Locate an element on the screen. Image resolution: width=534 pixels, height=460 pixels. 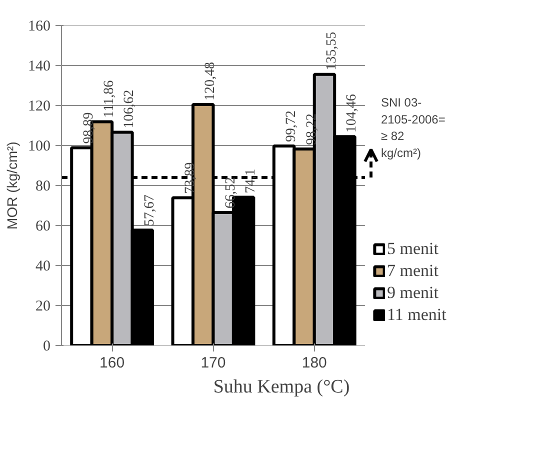
legend-label: 9 menit is located at coordinates (412, 293).